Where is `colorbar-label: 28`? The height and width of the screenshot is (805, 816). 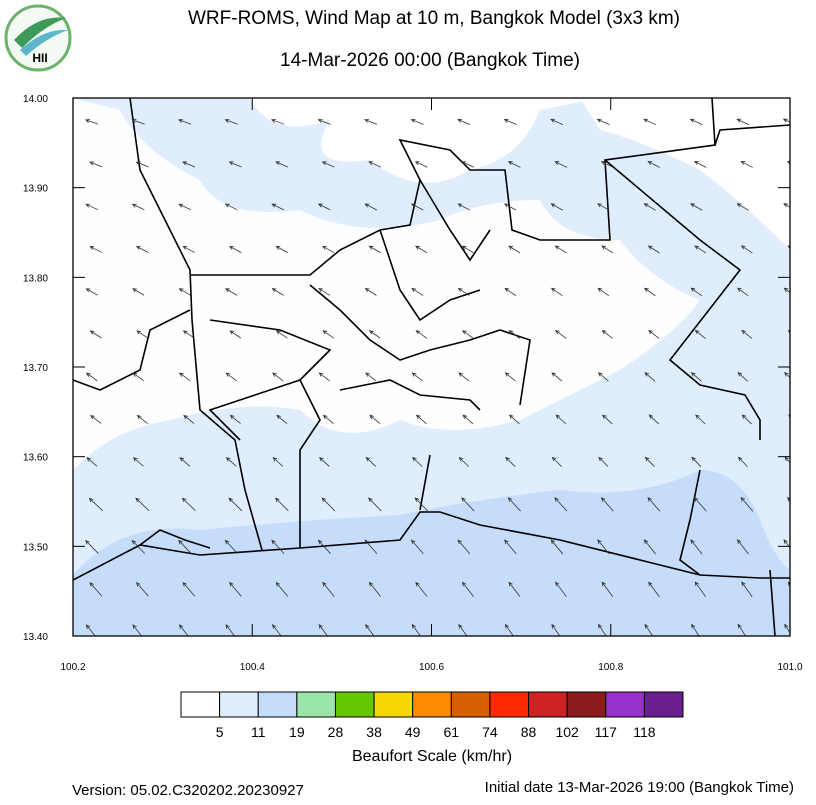
colorbar-label: 28 is located at coordinates (336, 732).